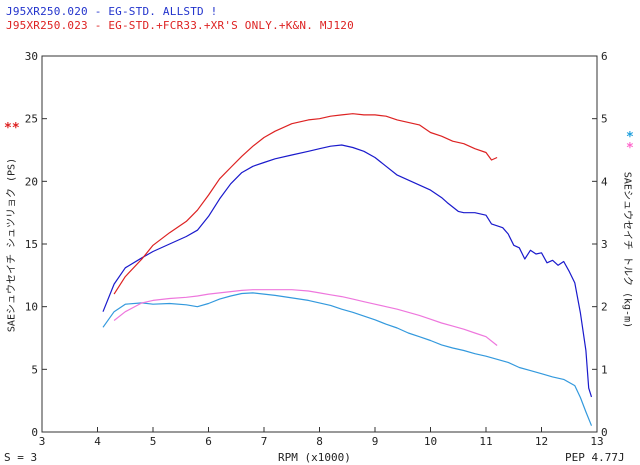 The image size is (640, 465). What do you see at coordinates (485, 441) in the screenshot?
I see `x-tick-label: 11` at bounding box center [485, 441].